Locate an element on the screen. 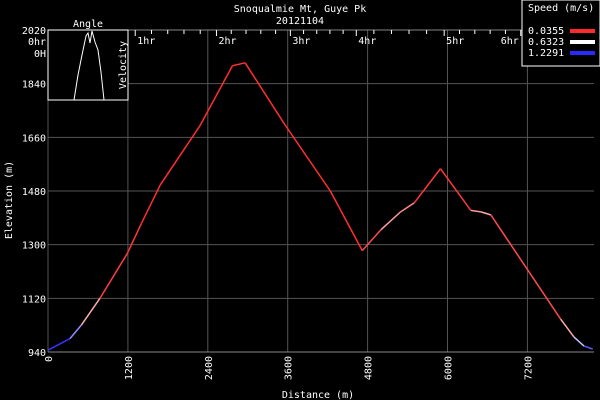 This screenshot has height=400, width=600. hour-tick-label: 3hr is located at coordinates (301, 41).